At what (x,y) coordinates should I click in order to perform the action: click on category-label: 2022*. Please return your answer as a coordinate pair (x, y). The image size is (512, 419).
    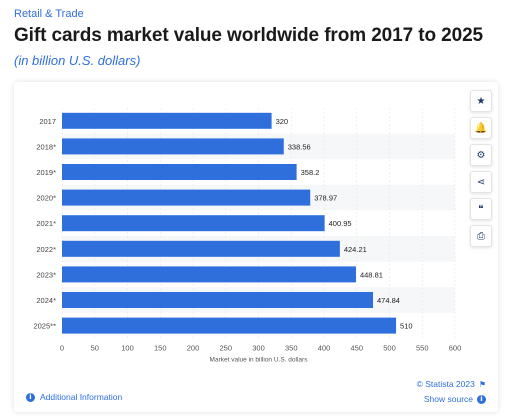
    Looking at the image, I should click on (46, 249).